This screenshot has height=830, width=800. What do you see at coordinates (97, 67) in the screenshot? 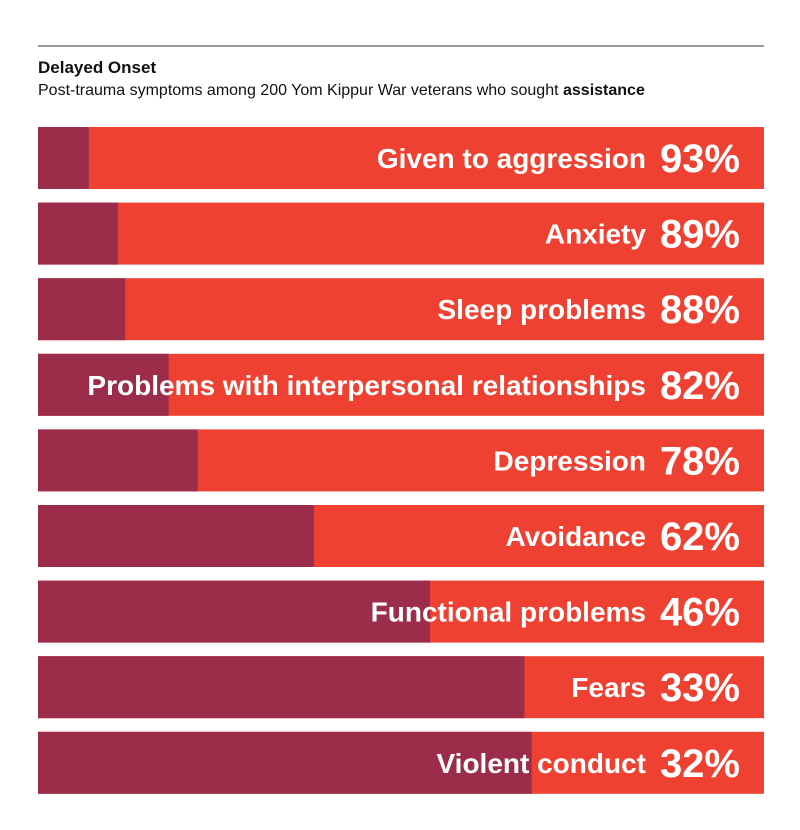
I see `chart-title: Delayed Onset` at bounding box center [97, 67].